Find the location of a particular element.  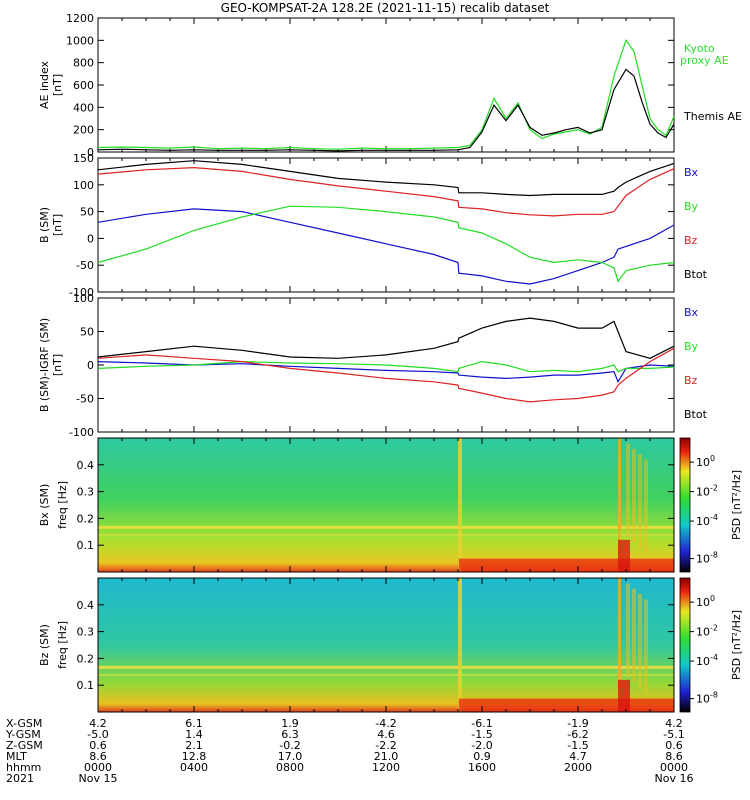

colorbar-bx-ticks: 10⁰ 10⁻² 10⁻⁴ 10⁻⁸ is located at coordinates (704, 510).